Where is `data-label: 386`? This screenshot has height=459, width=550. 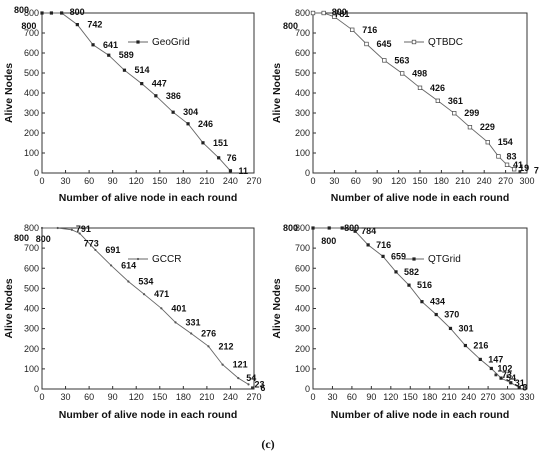
data-label: 386 is located at coordinates (173, 96).